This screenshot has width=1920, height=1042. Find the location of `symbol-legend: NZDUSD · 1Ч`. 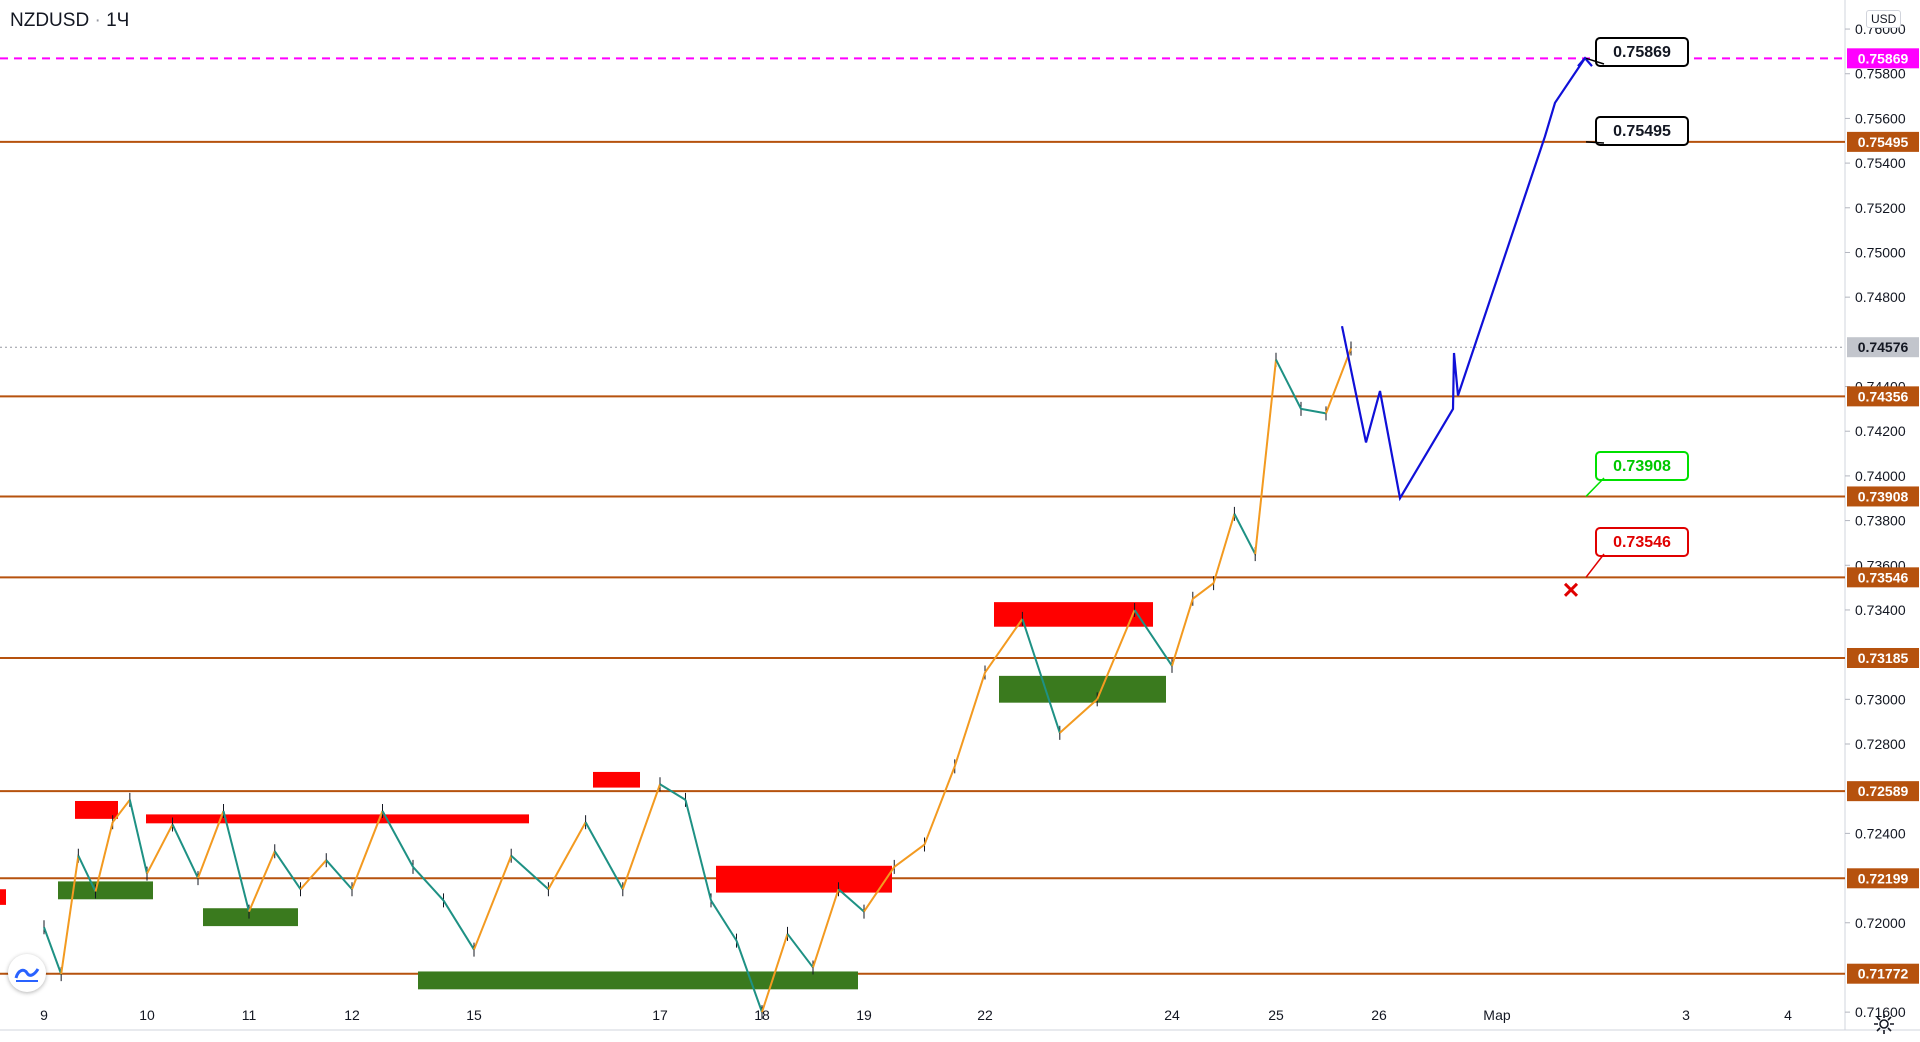

symbol-legend: NZDUSD · 1Ч is located at coordinates (69, 21).